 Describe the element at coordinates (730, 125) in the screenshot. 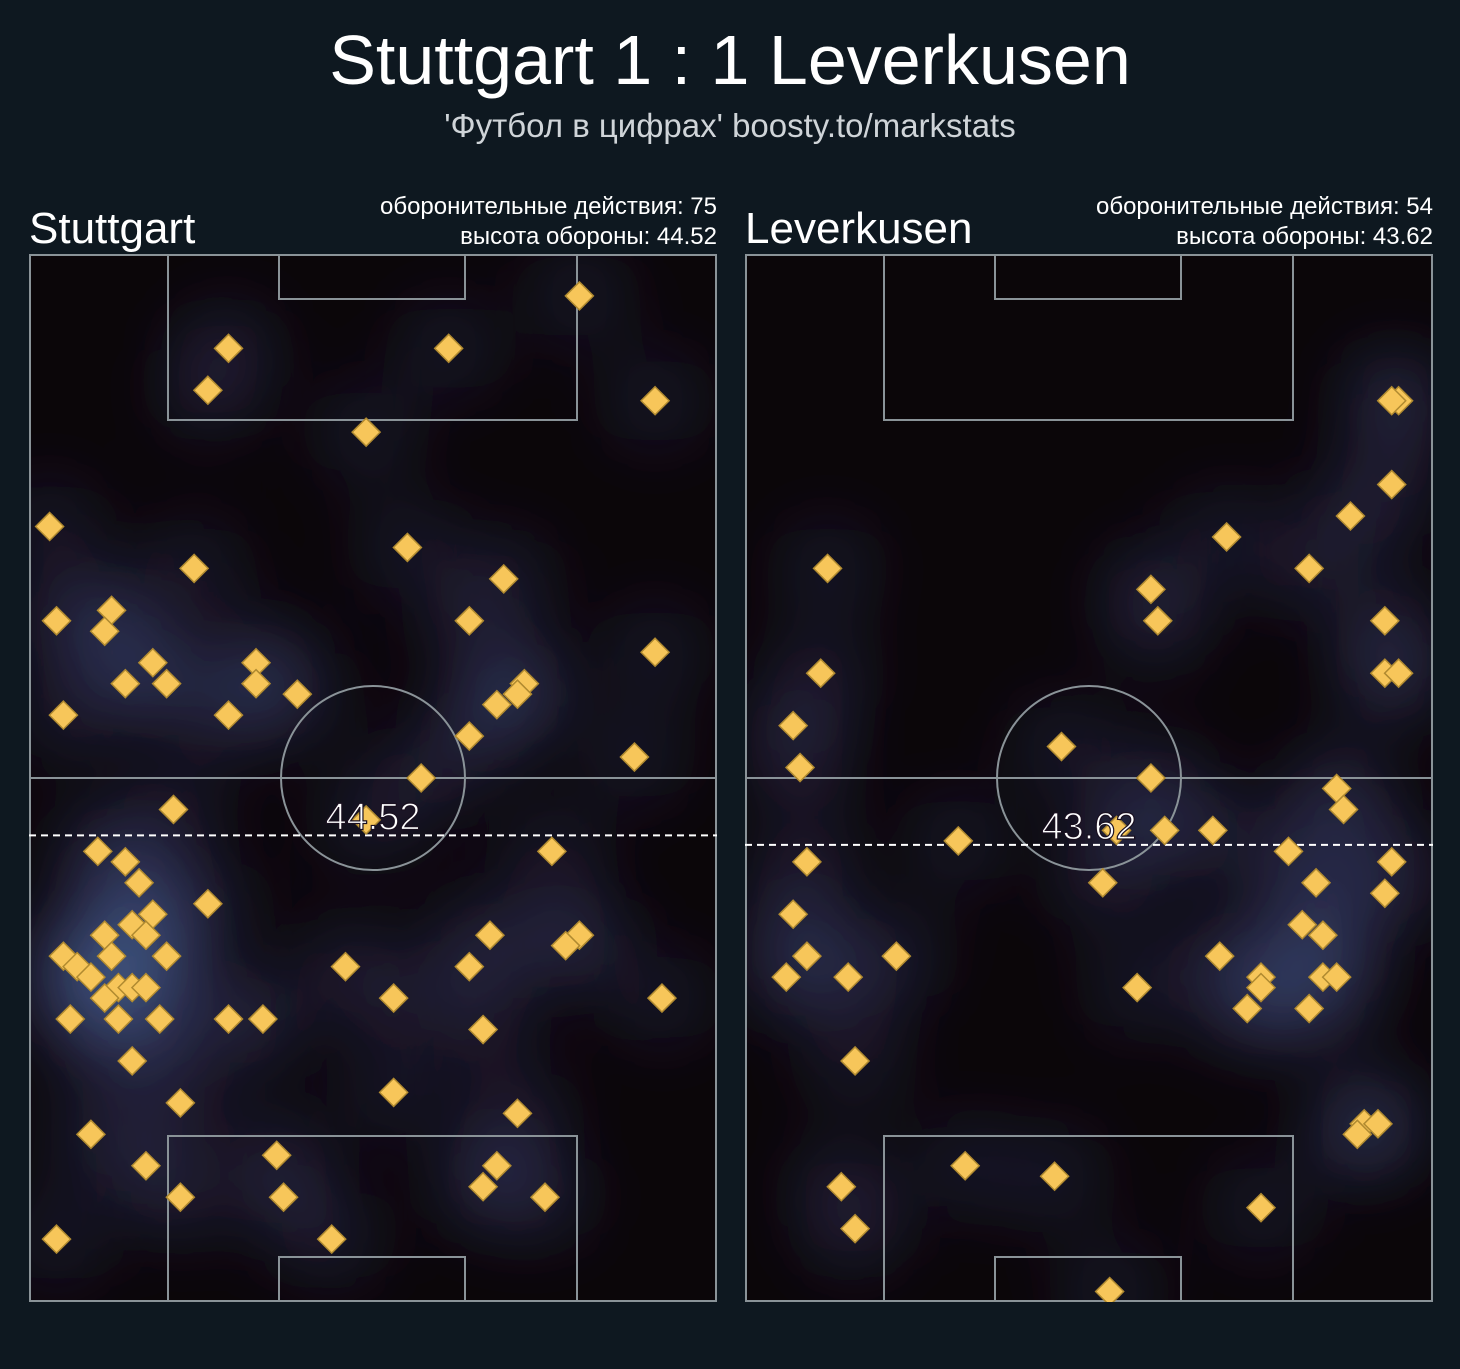

I see `chart-subtitle: 'Футбол в цифрах' boosty.to/markstats` at that location.